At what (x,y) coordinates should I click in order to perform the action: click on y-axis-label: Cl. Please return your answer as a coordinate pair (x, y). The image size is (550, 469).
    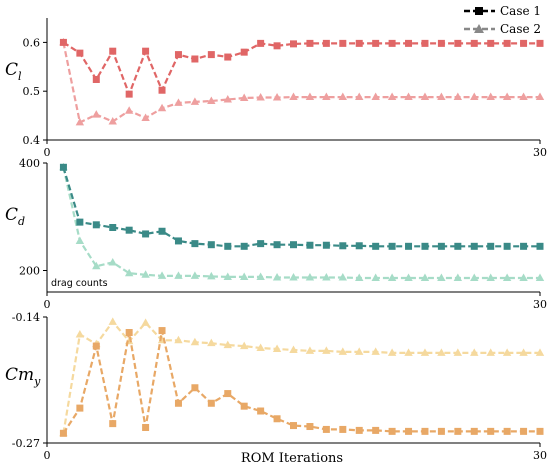
    Looking at the image, I should click on (13, 71).